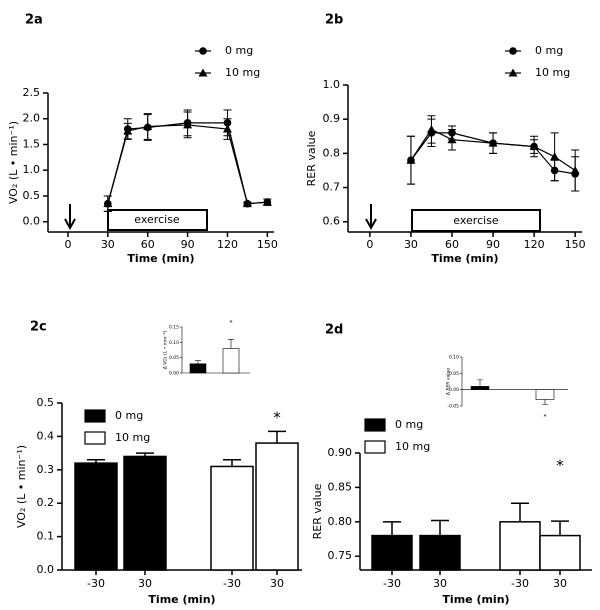 The height and width of the screenshot is (610, 600). I want to click on panel-title: 2a, so click(34, 20).